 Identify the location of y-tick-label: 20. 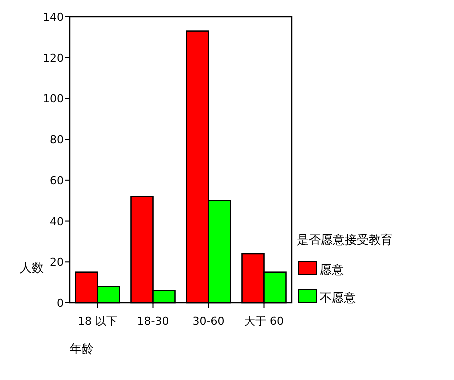
(57, 263).